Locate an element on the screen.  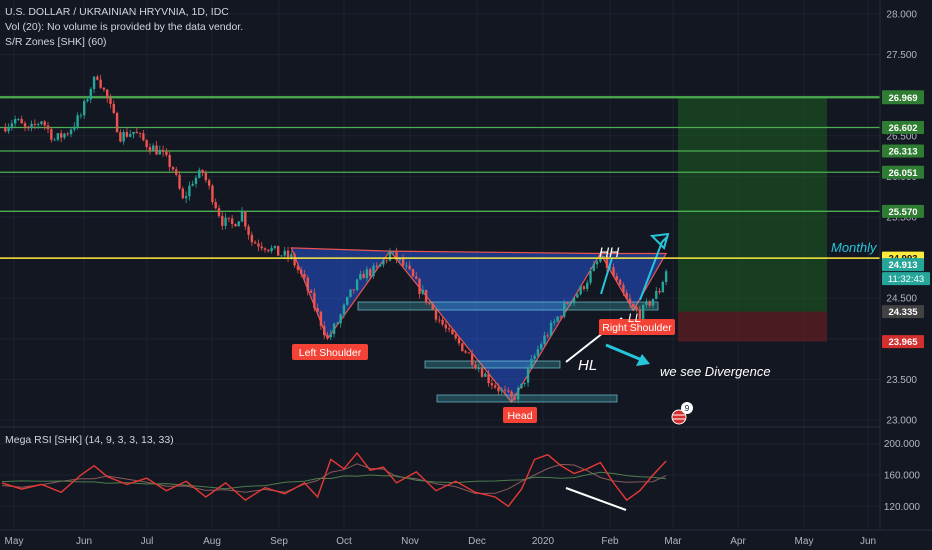
rsi-divergence-line is located at coordinates (596, 499).